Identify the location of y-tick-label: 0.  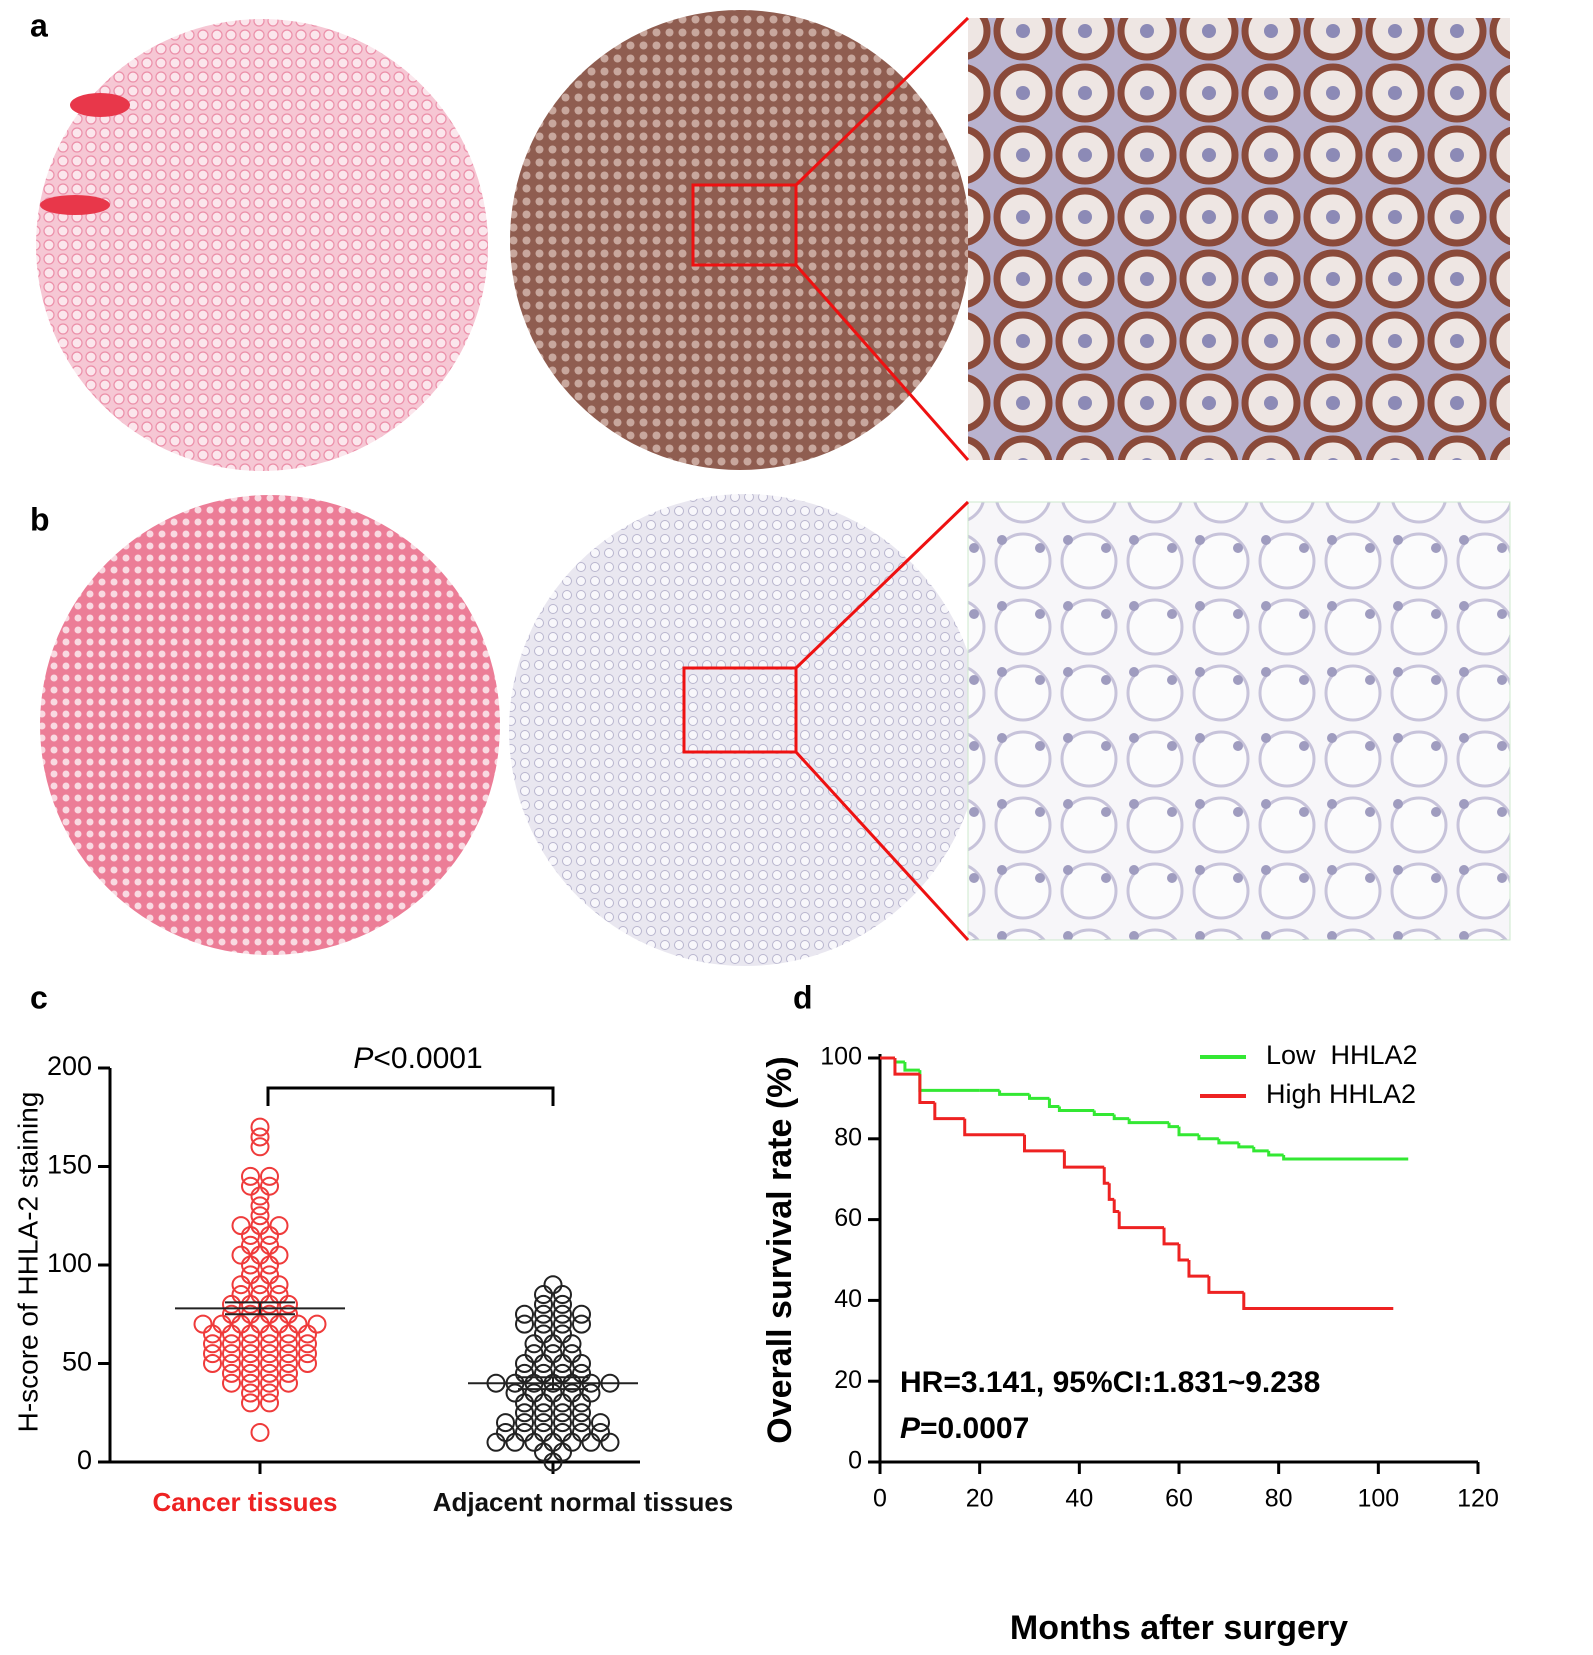
(84, 1460).